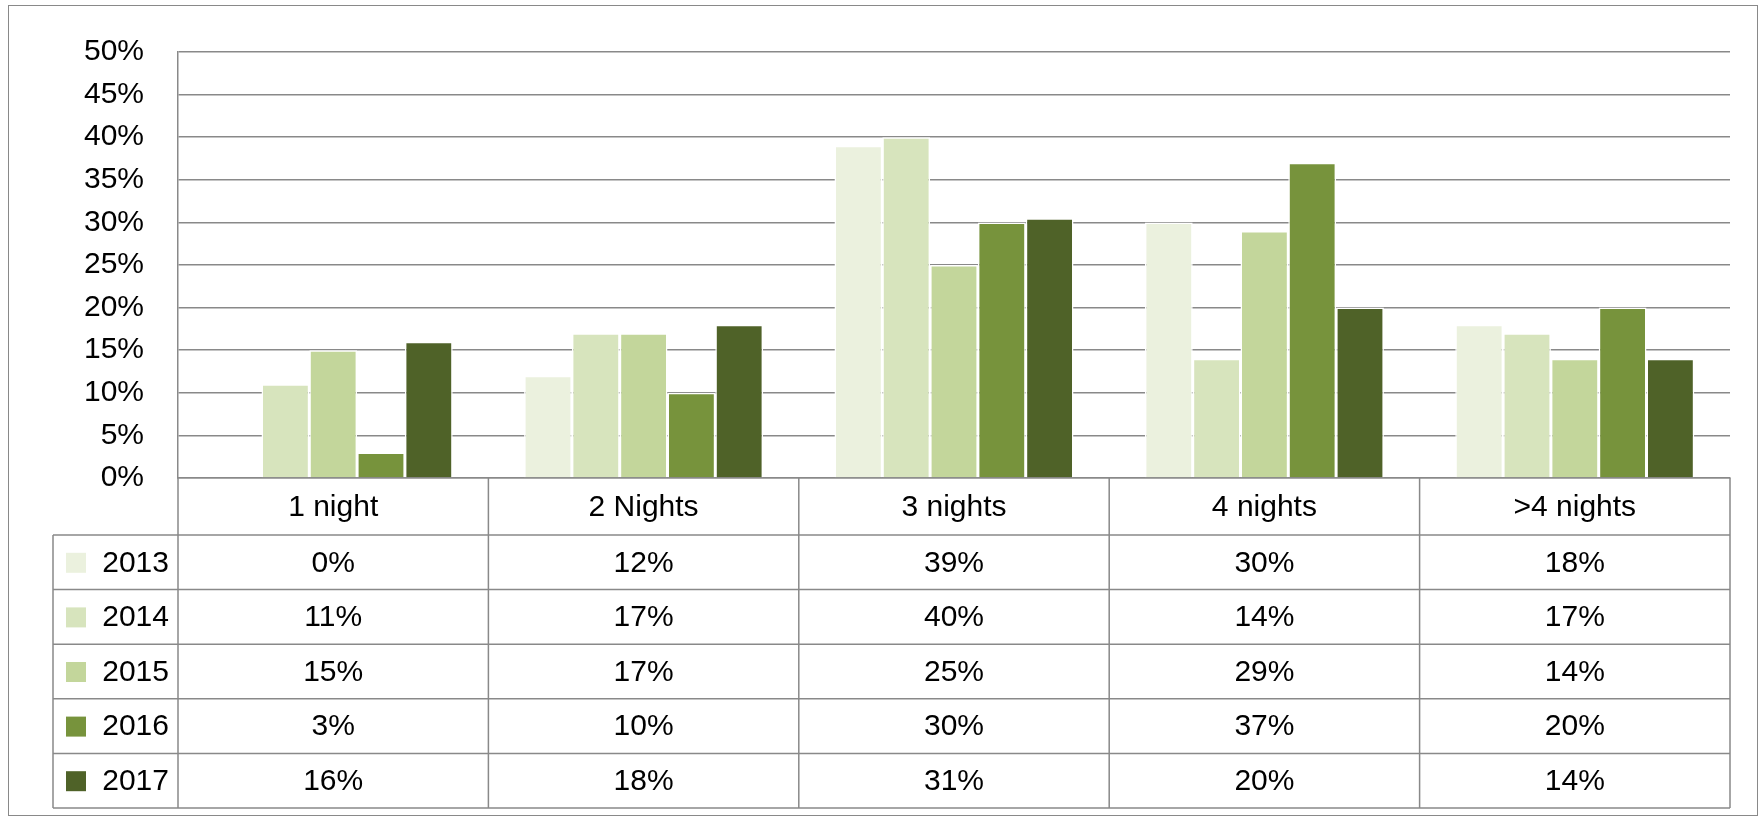 This screenshot has height=818, width=1762. I want to click on y-tick-label: 0%, so click(122, 476).